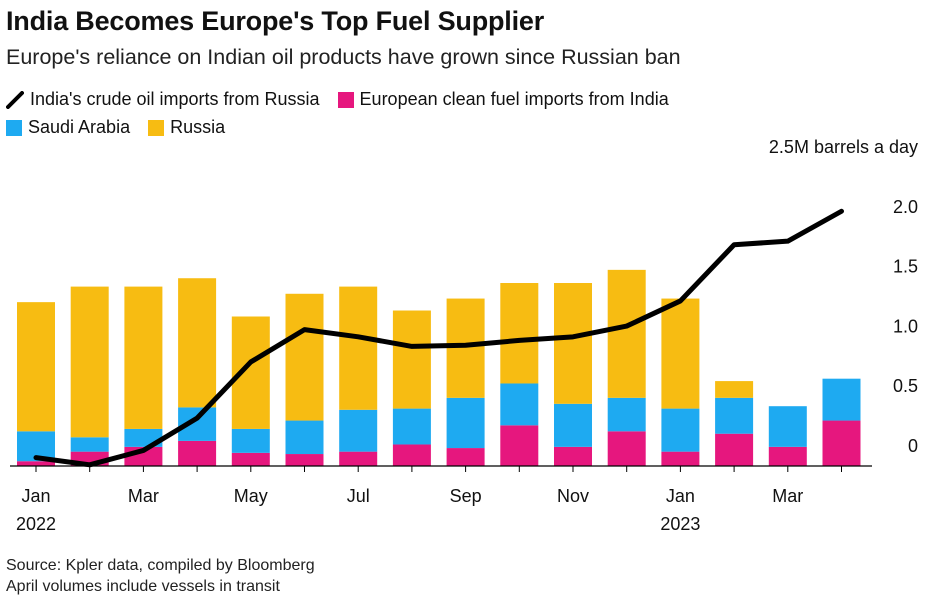  What do you see at coordinates (358, 496) in the screenshot?
I see `x-tick-label: Jul` at bounding box center [358, 496].